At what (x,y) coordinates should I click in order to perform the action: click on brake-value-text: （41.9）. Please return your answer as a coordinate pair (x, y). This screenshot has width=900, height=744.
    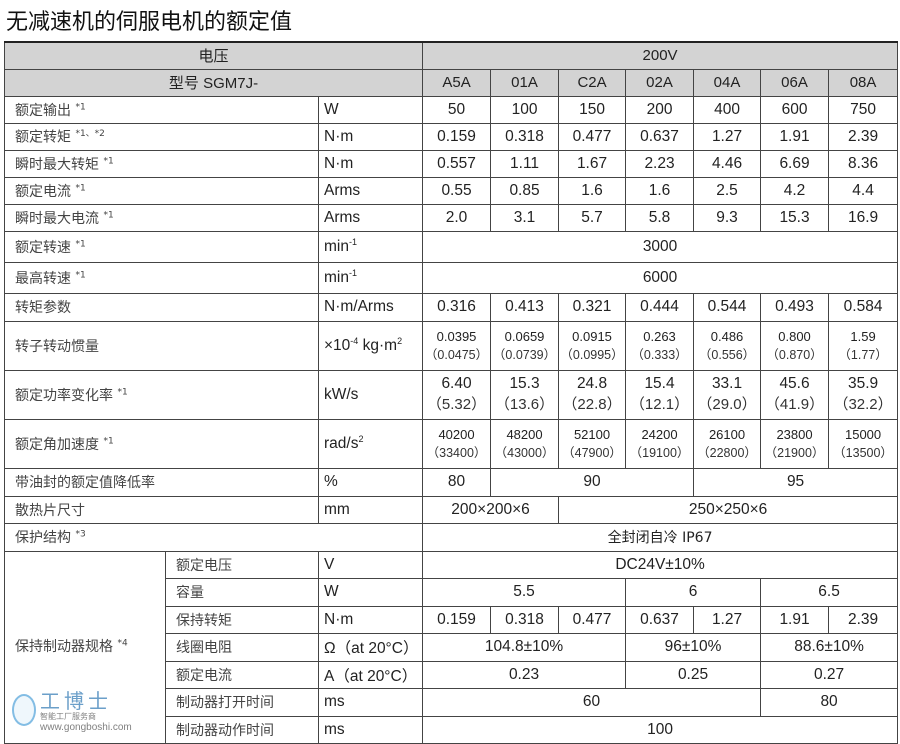
    Looking at the image, I should click on (794, 404).